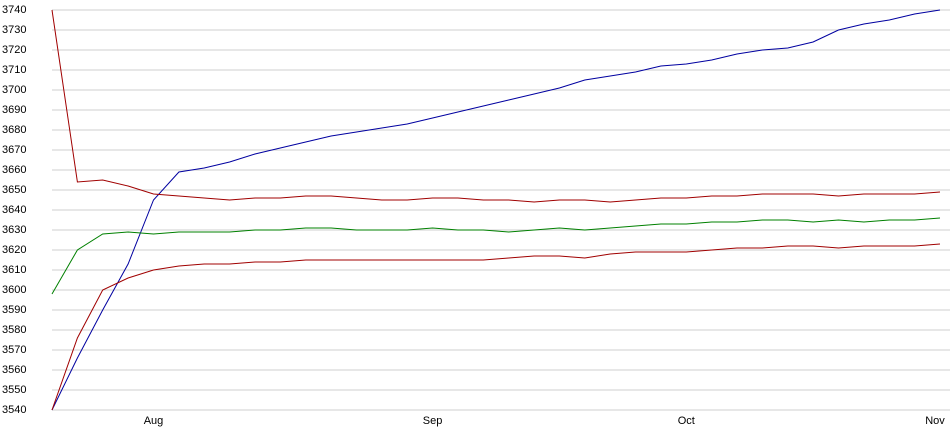  I want to click on y-tick-label: 3560, so click(14, 370).